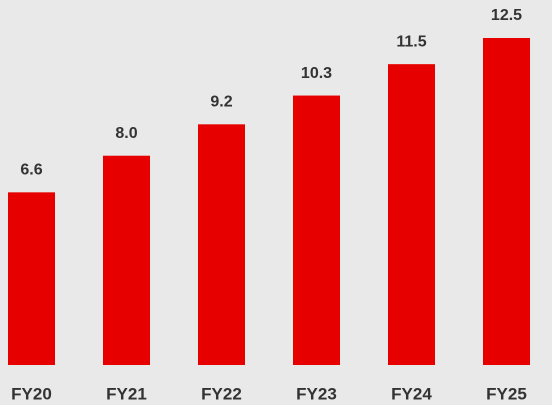 This screenshot has width=552, height=405. Describe the element at coordinates (126, 393) in the screenshot. I see `x-tick-label: FY21` at that location.